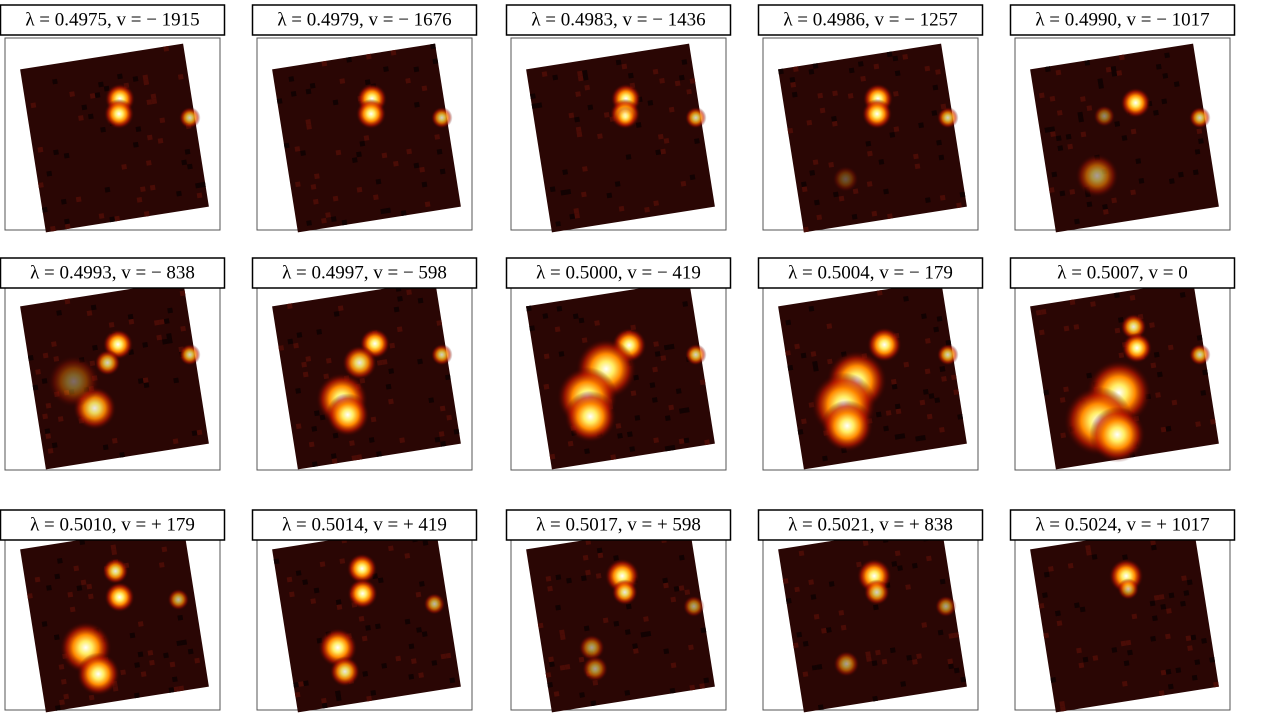  I want to click on panel: λ = 0.5014, v = + 419, so click(364, 611).